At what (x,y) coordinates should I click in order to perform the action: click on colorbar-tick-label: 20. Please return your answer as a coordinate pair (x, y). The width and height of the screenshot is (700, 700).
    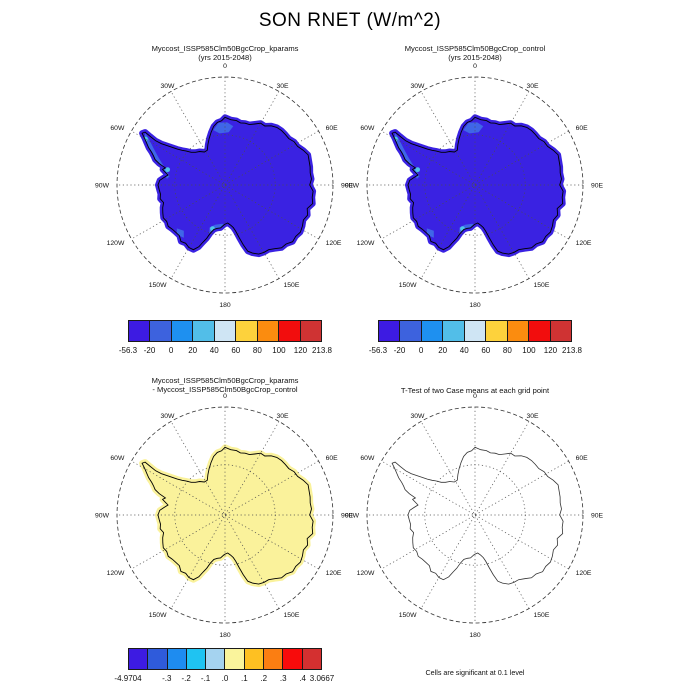
    Looking at the image, I should click on (193, 350).